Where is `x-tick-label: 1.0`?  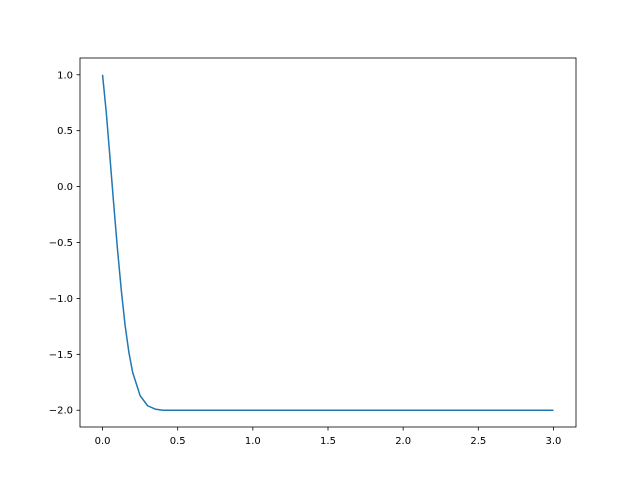
x-tick-label: 1.0 is located at coordinates (253, 441).